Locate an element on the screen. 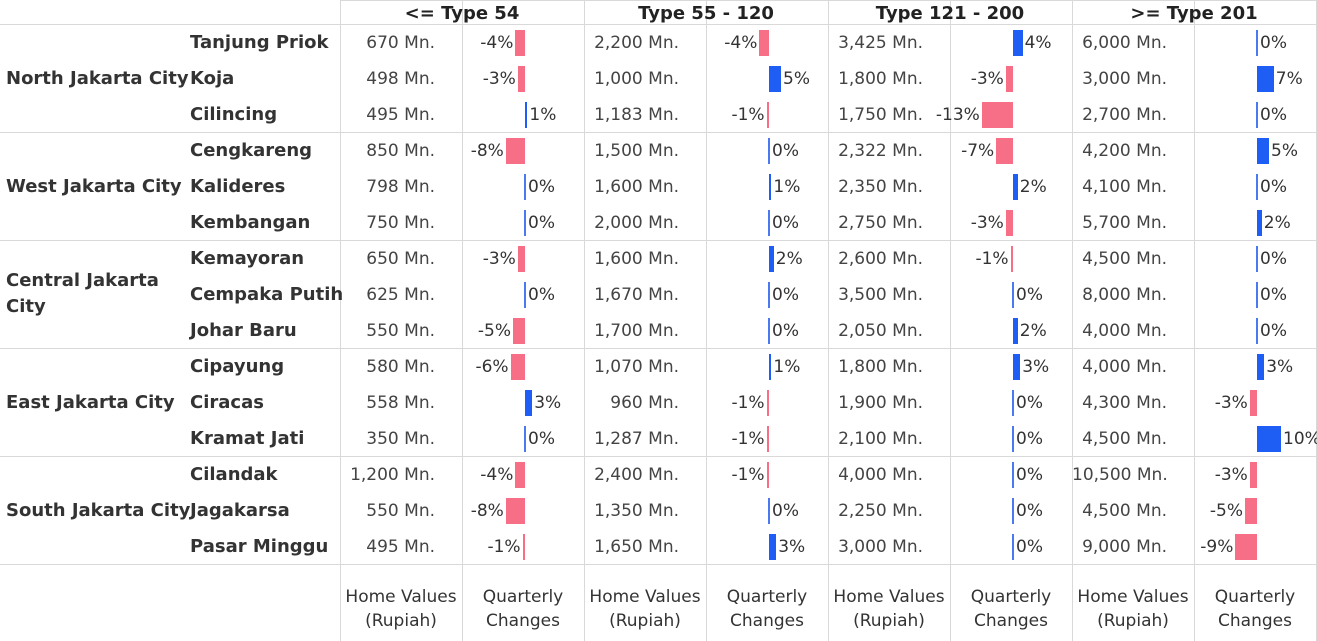 The height and width of the screenshot is (641, 1317). region-label: South Jakarta City is located at coordinates (98, 510).